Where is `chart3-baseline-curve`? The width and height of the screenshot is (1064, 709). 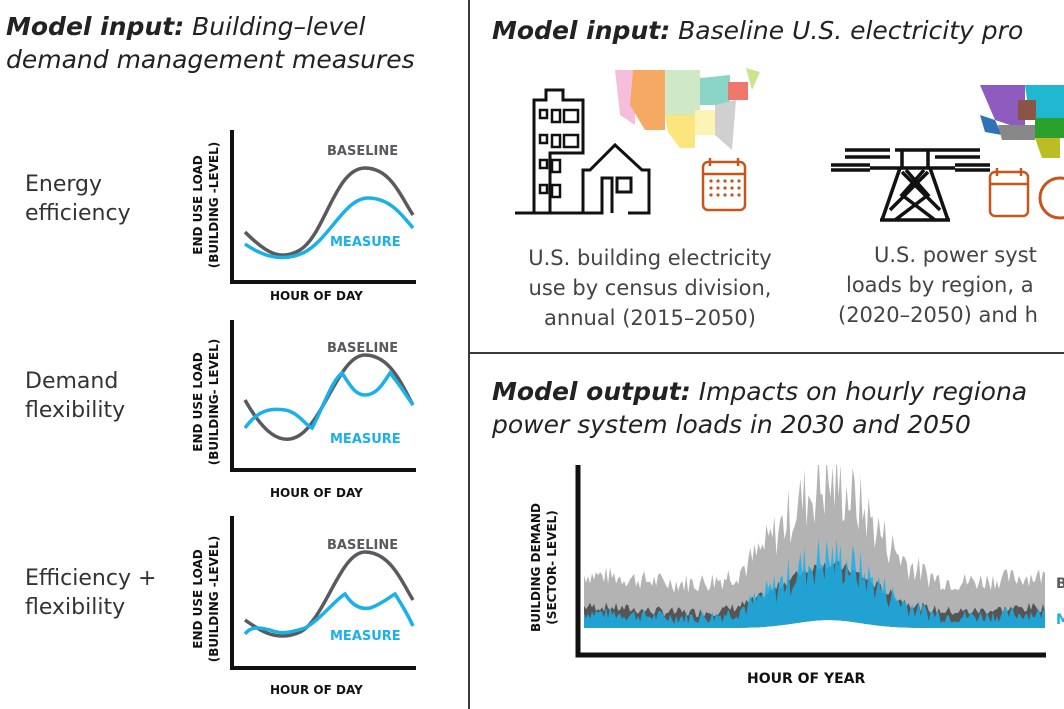 chart3-baseline-curve is located at coordinates (329, 594).